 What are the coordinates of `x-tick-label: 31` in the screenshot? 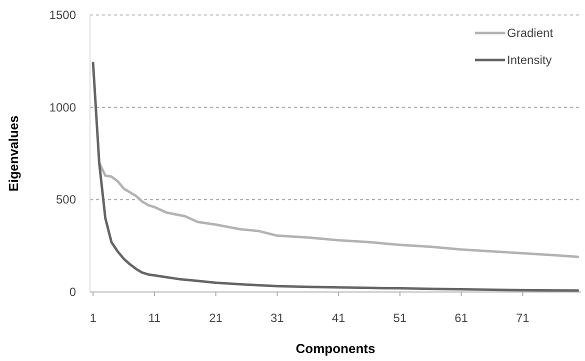 It's located at (277, 318).